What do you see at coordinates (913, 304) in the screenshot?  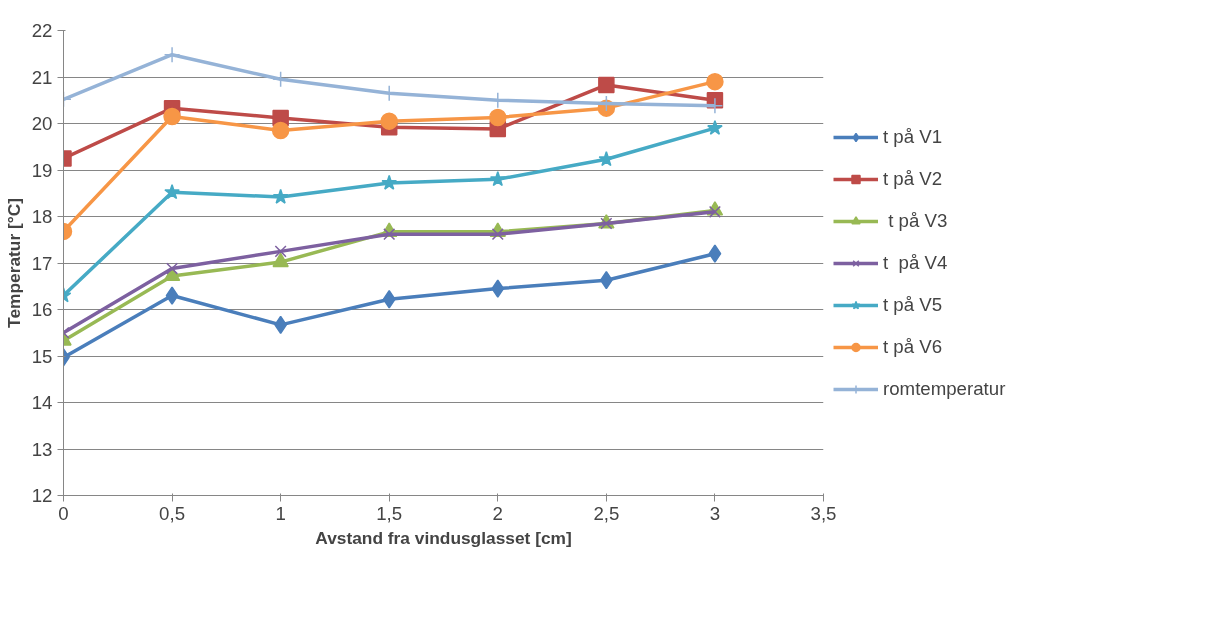 I see `legend-label: t på V5` at bounding box center [913, 304].